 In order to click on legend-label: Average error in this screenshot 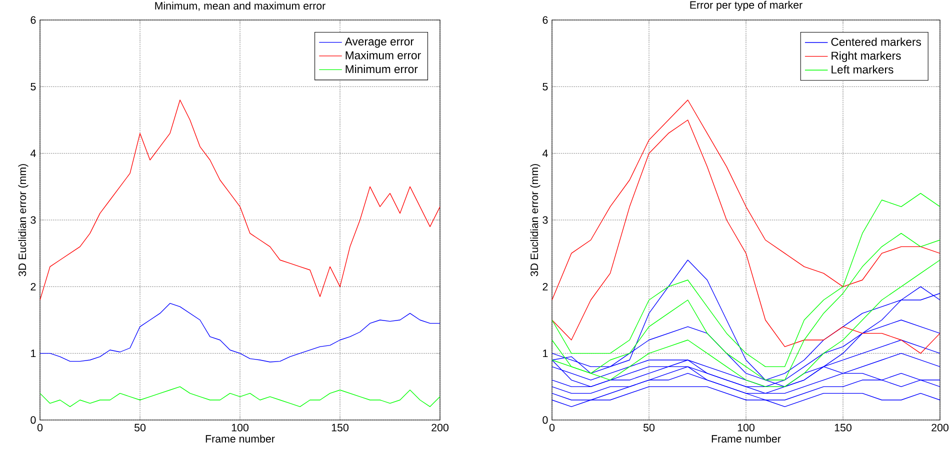, I will do `click(379, 43)`.